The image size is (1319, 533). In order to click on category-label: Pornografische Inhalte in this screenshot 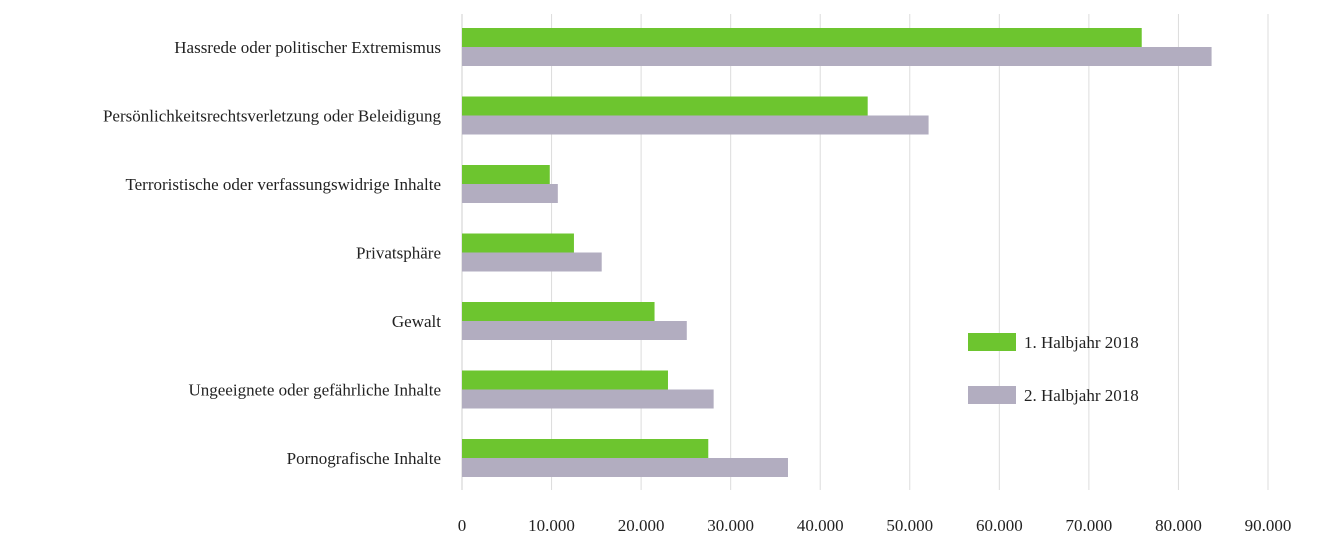, I will do `click(364, 458)`.